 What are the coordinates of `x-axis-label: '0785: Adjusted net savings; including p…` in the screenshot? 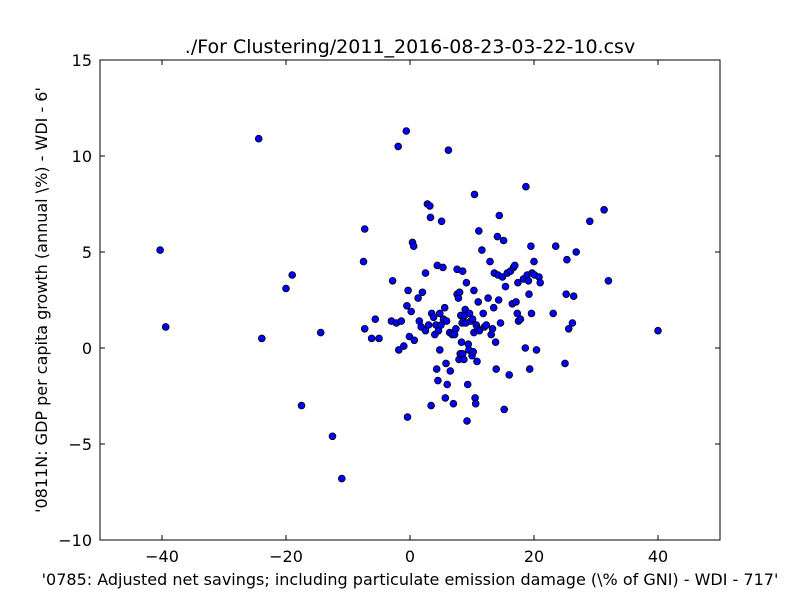 It's located at (410, 579).